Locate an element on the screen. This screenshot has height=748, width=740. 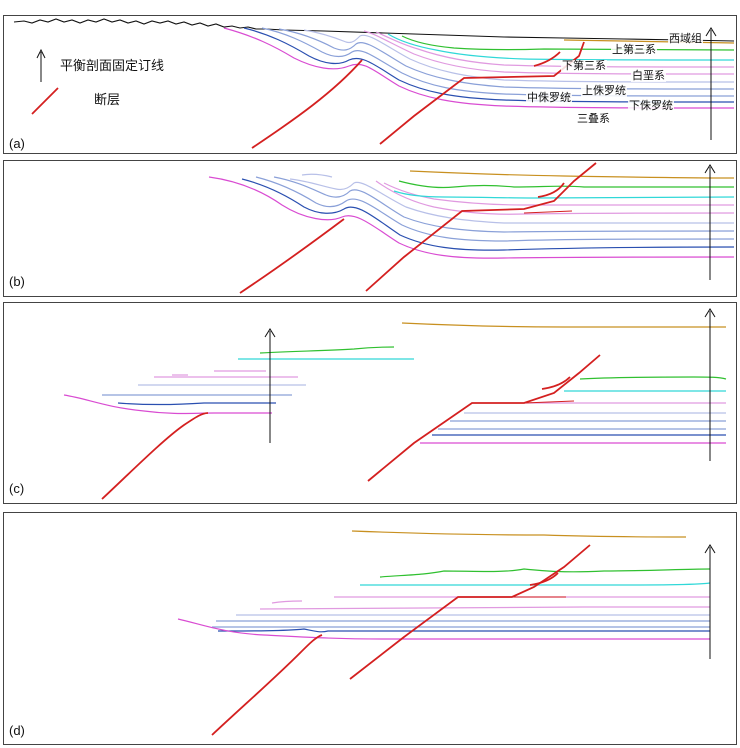
pin-line-b is located at coordinates (710, 222).